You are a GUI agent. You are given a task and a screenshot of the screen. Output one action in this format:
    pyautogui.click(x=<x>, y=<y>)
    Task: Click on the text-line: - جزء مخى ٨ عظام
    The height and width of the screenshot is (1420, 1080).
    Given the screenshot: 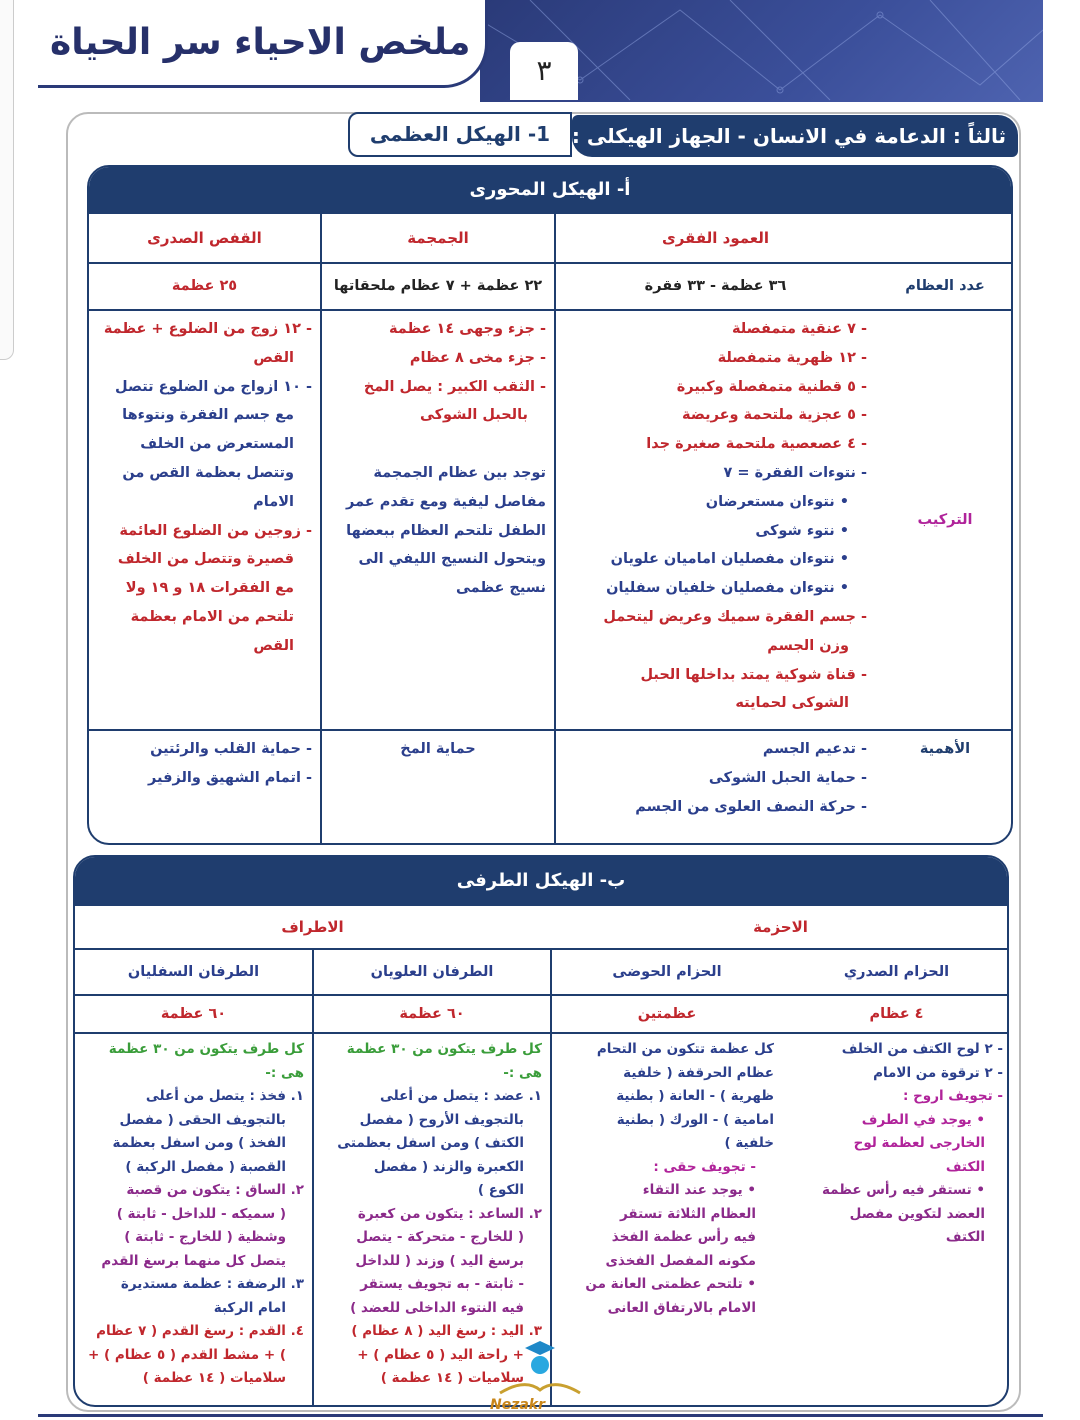 What is the action you would take?
    pyautogui.click(x=477, y=357)
    